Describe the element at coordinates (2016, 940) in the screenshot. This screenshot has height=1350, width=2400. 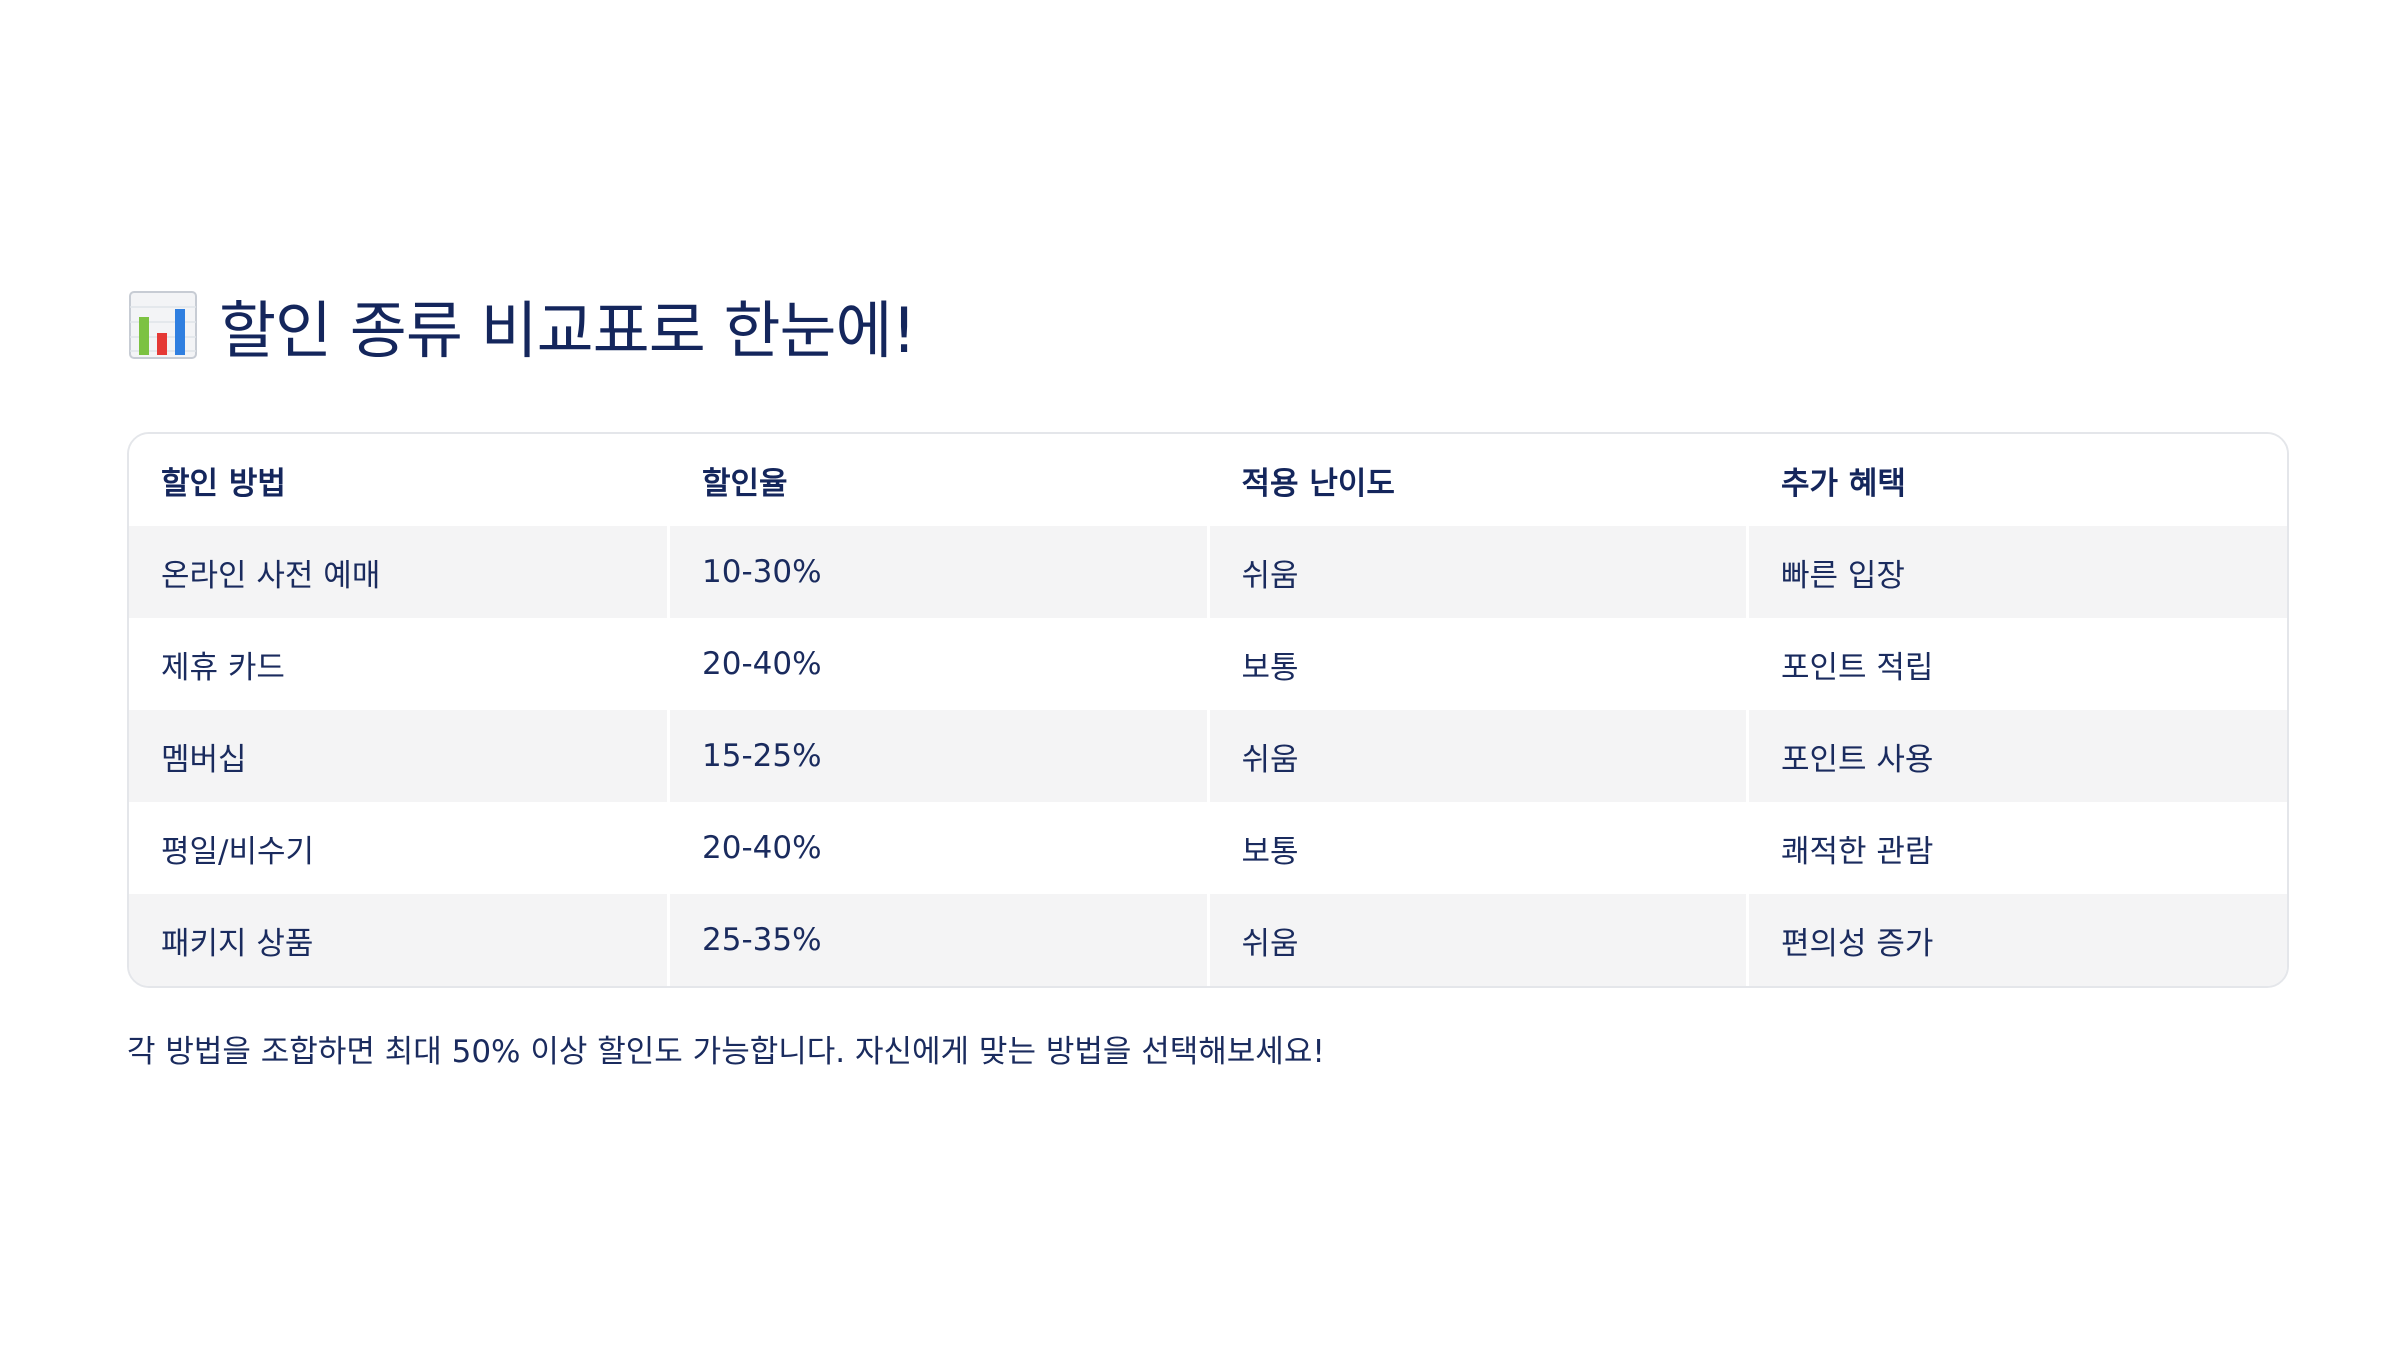
I see `cell-benefit: 편의성 증가` at that location.